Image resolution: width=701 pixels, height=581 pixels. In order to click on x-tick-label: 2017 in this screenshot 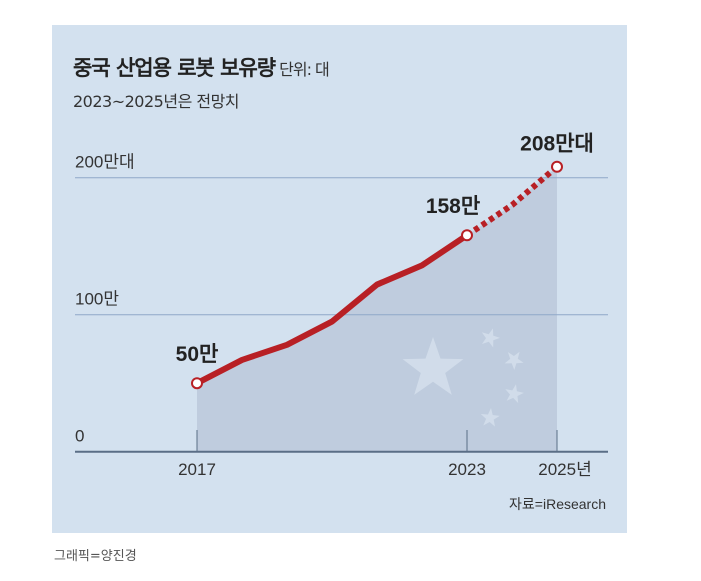, I will do `click(197, 469)`.